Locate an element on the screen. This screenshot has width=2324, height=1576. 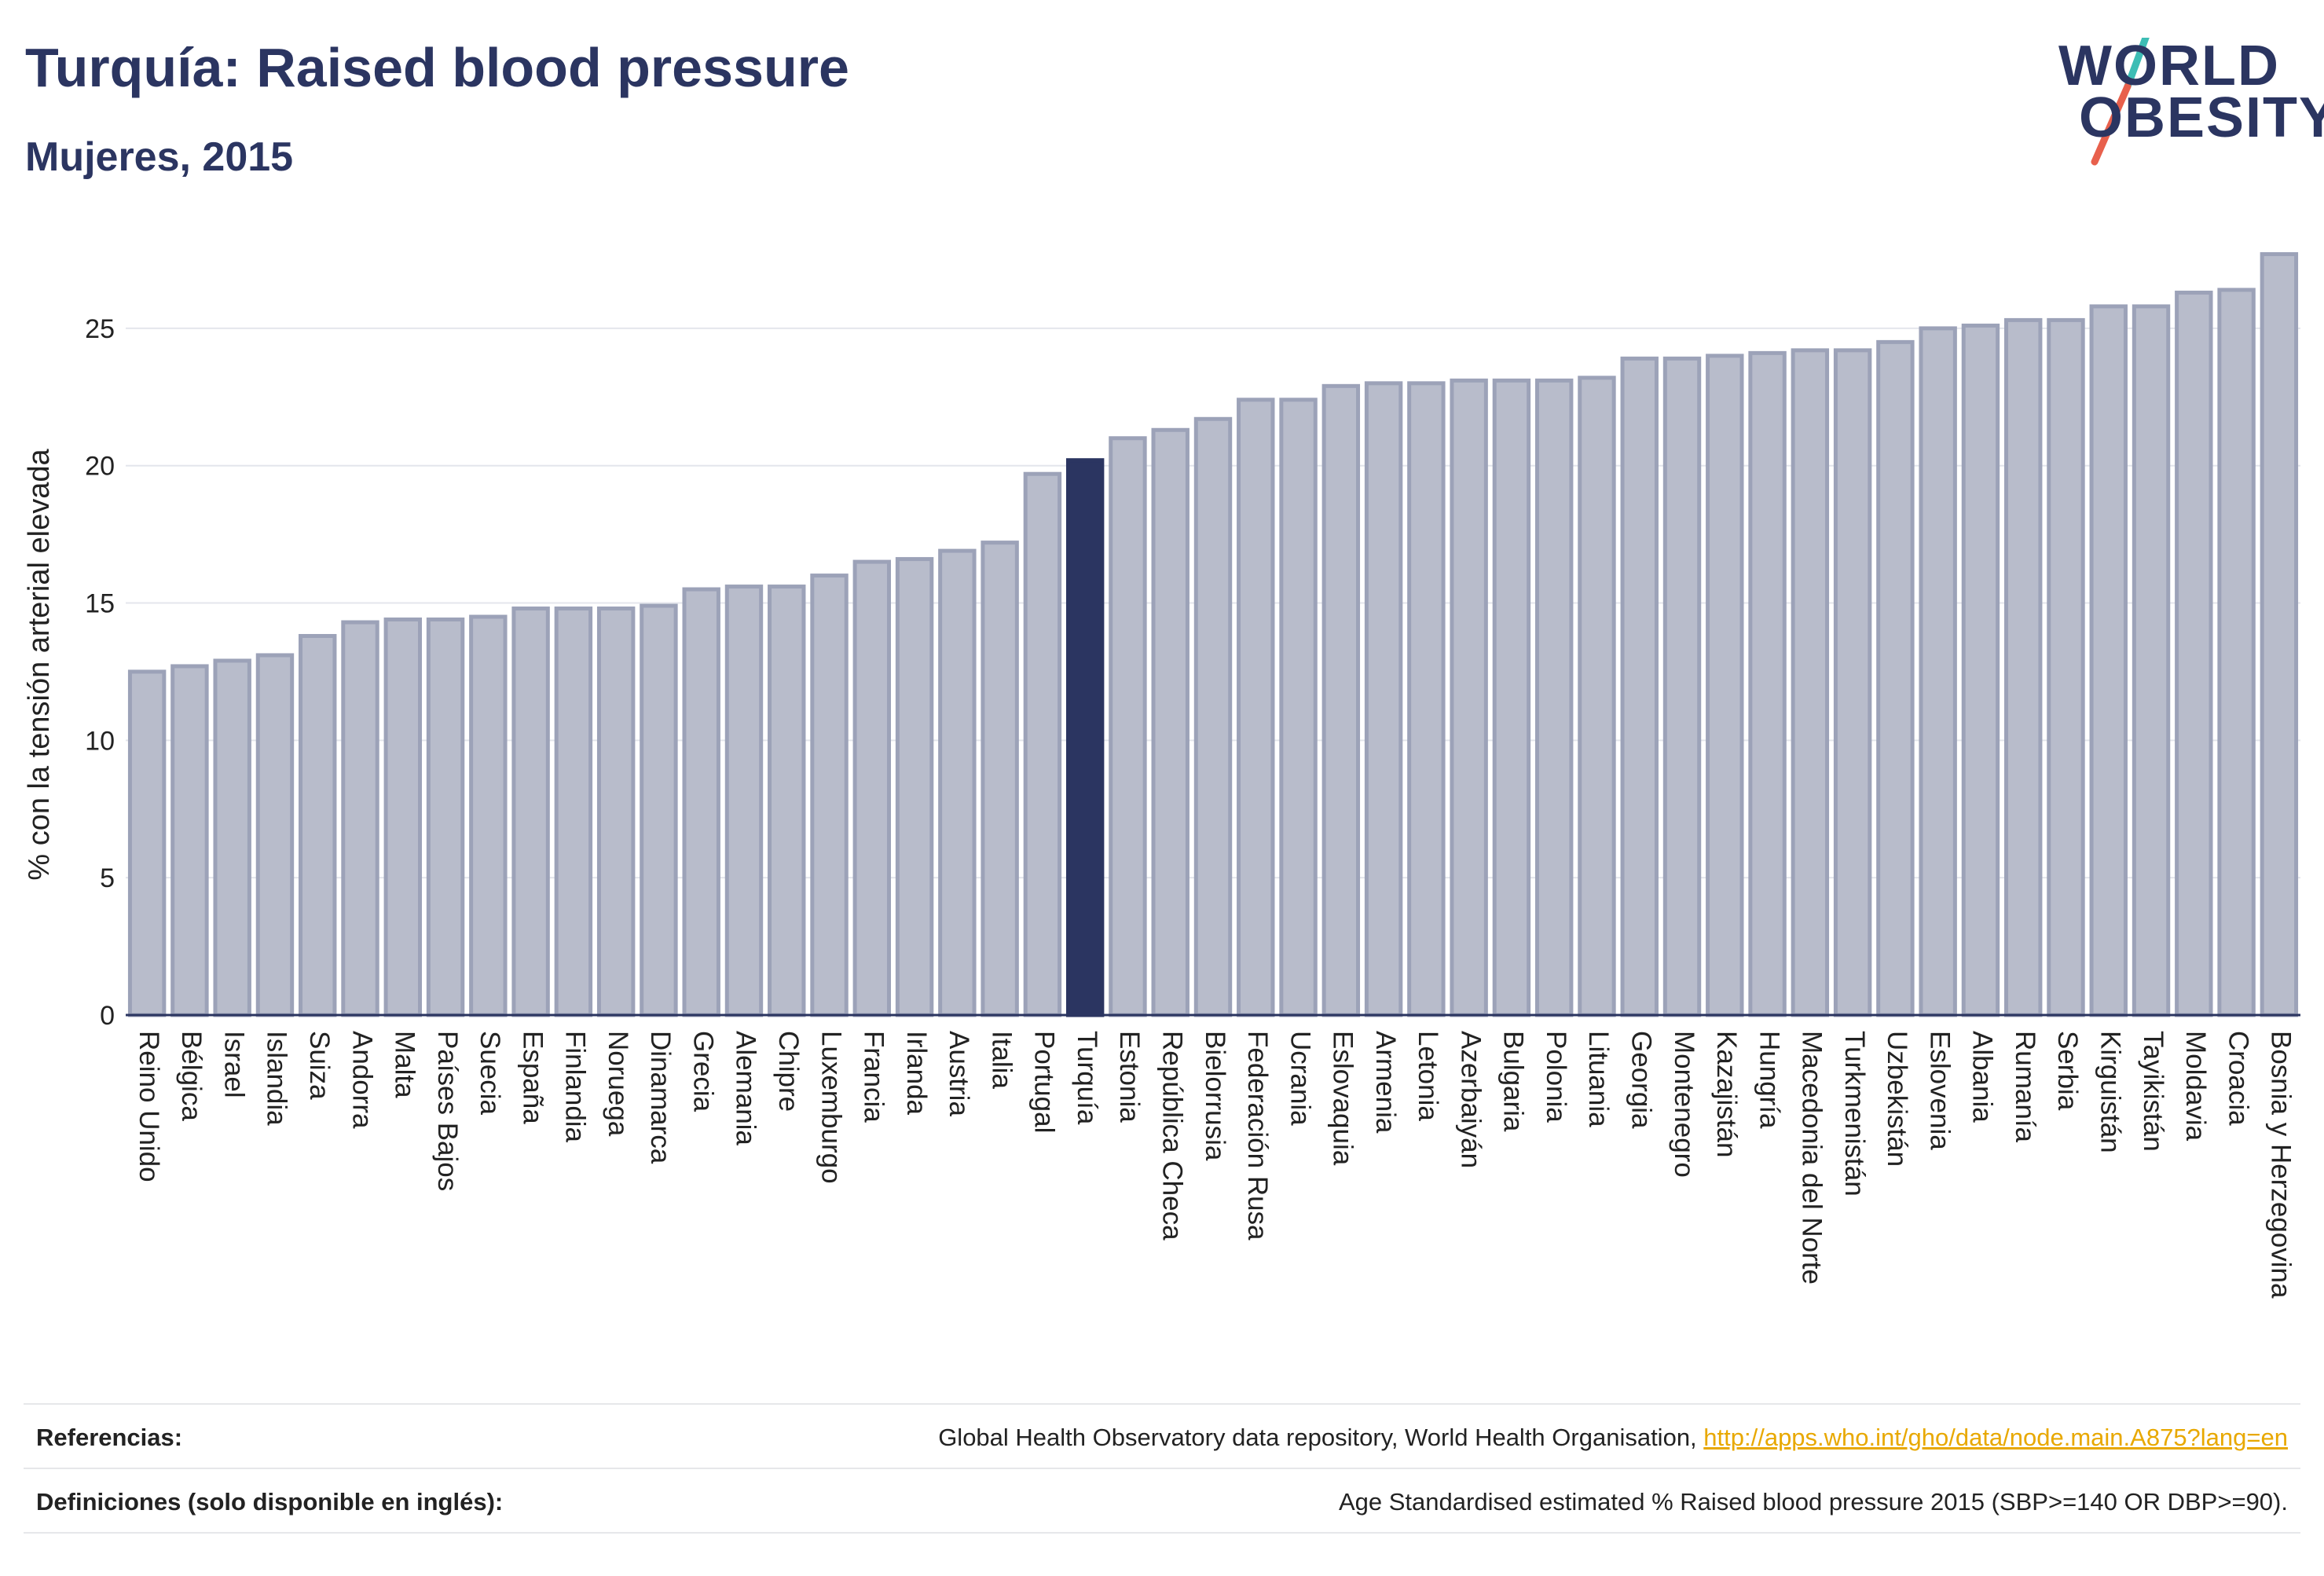
x-tick-label: Lituania is located at coordinates (1598, 1079).